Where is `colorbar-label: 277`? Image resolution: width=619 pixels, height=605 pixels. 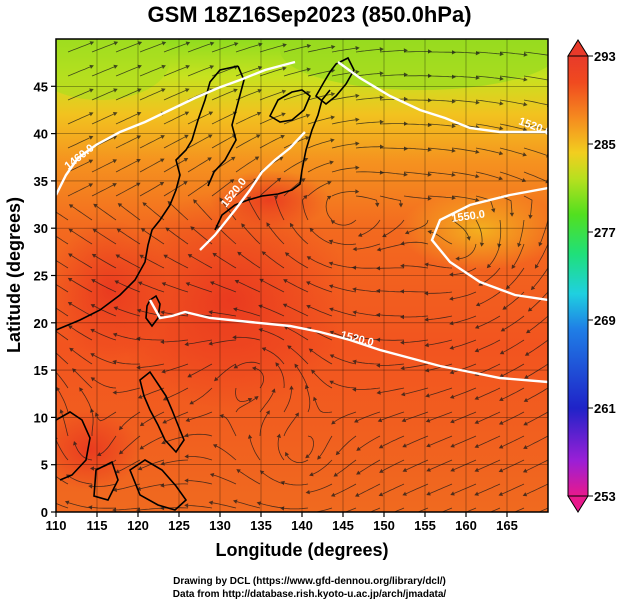 colorbar-label: 277 is located at coordinates (605, 232).